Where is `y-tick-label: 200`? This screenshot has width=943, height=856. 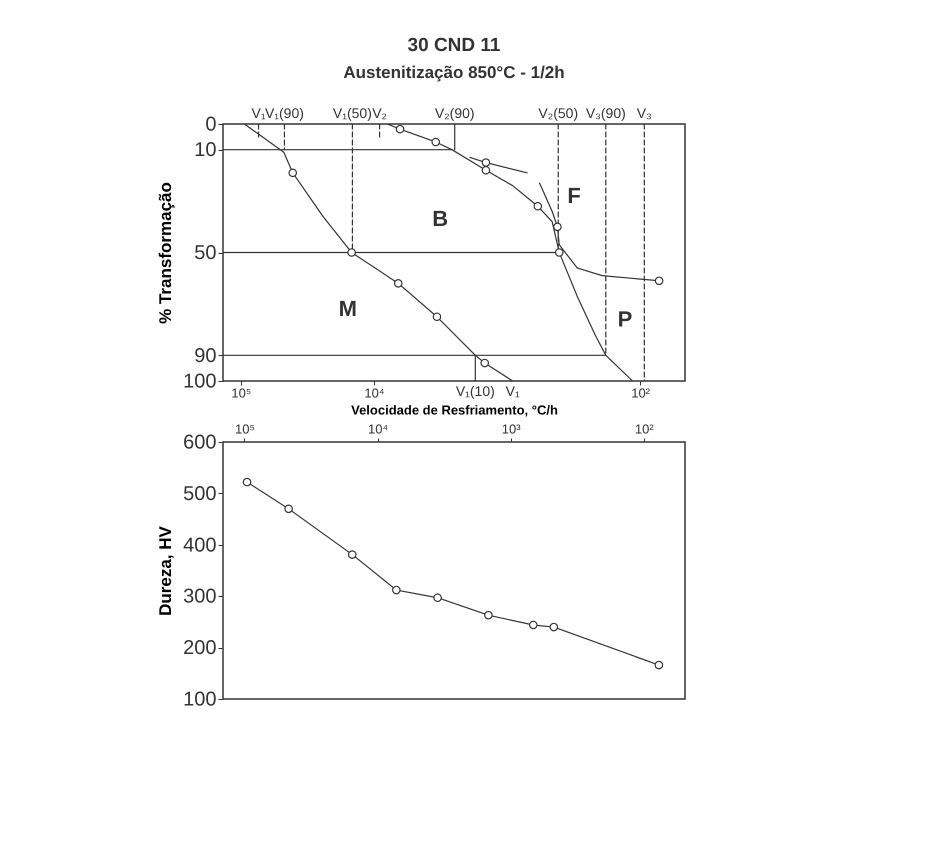
y-tick-label: 200 is located at coordinates (199, 648).